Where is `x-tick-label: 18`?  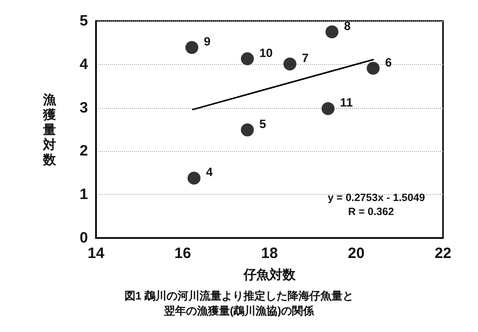
x-tick-label: 18 is located at coordinates (269, 253).